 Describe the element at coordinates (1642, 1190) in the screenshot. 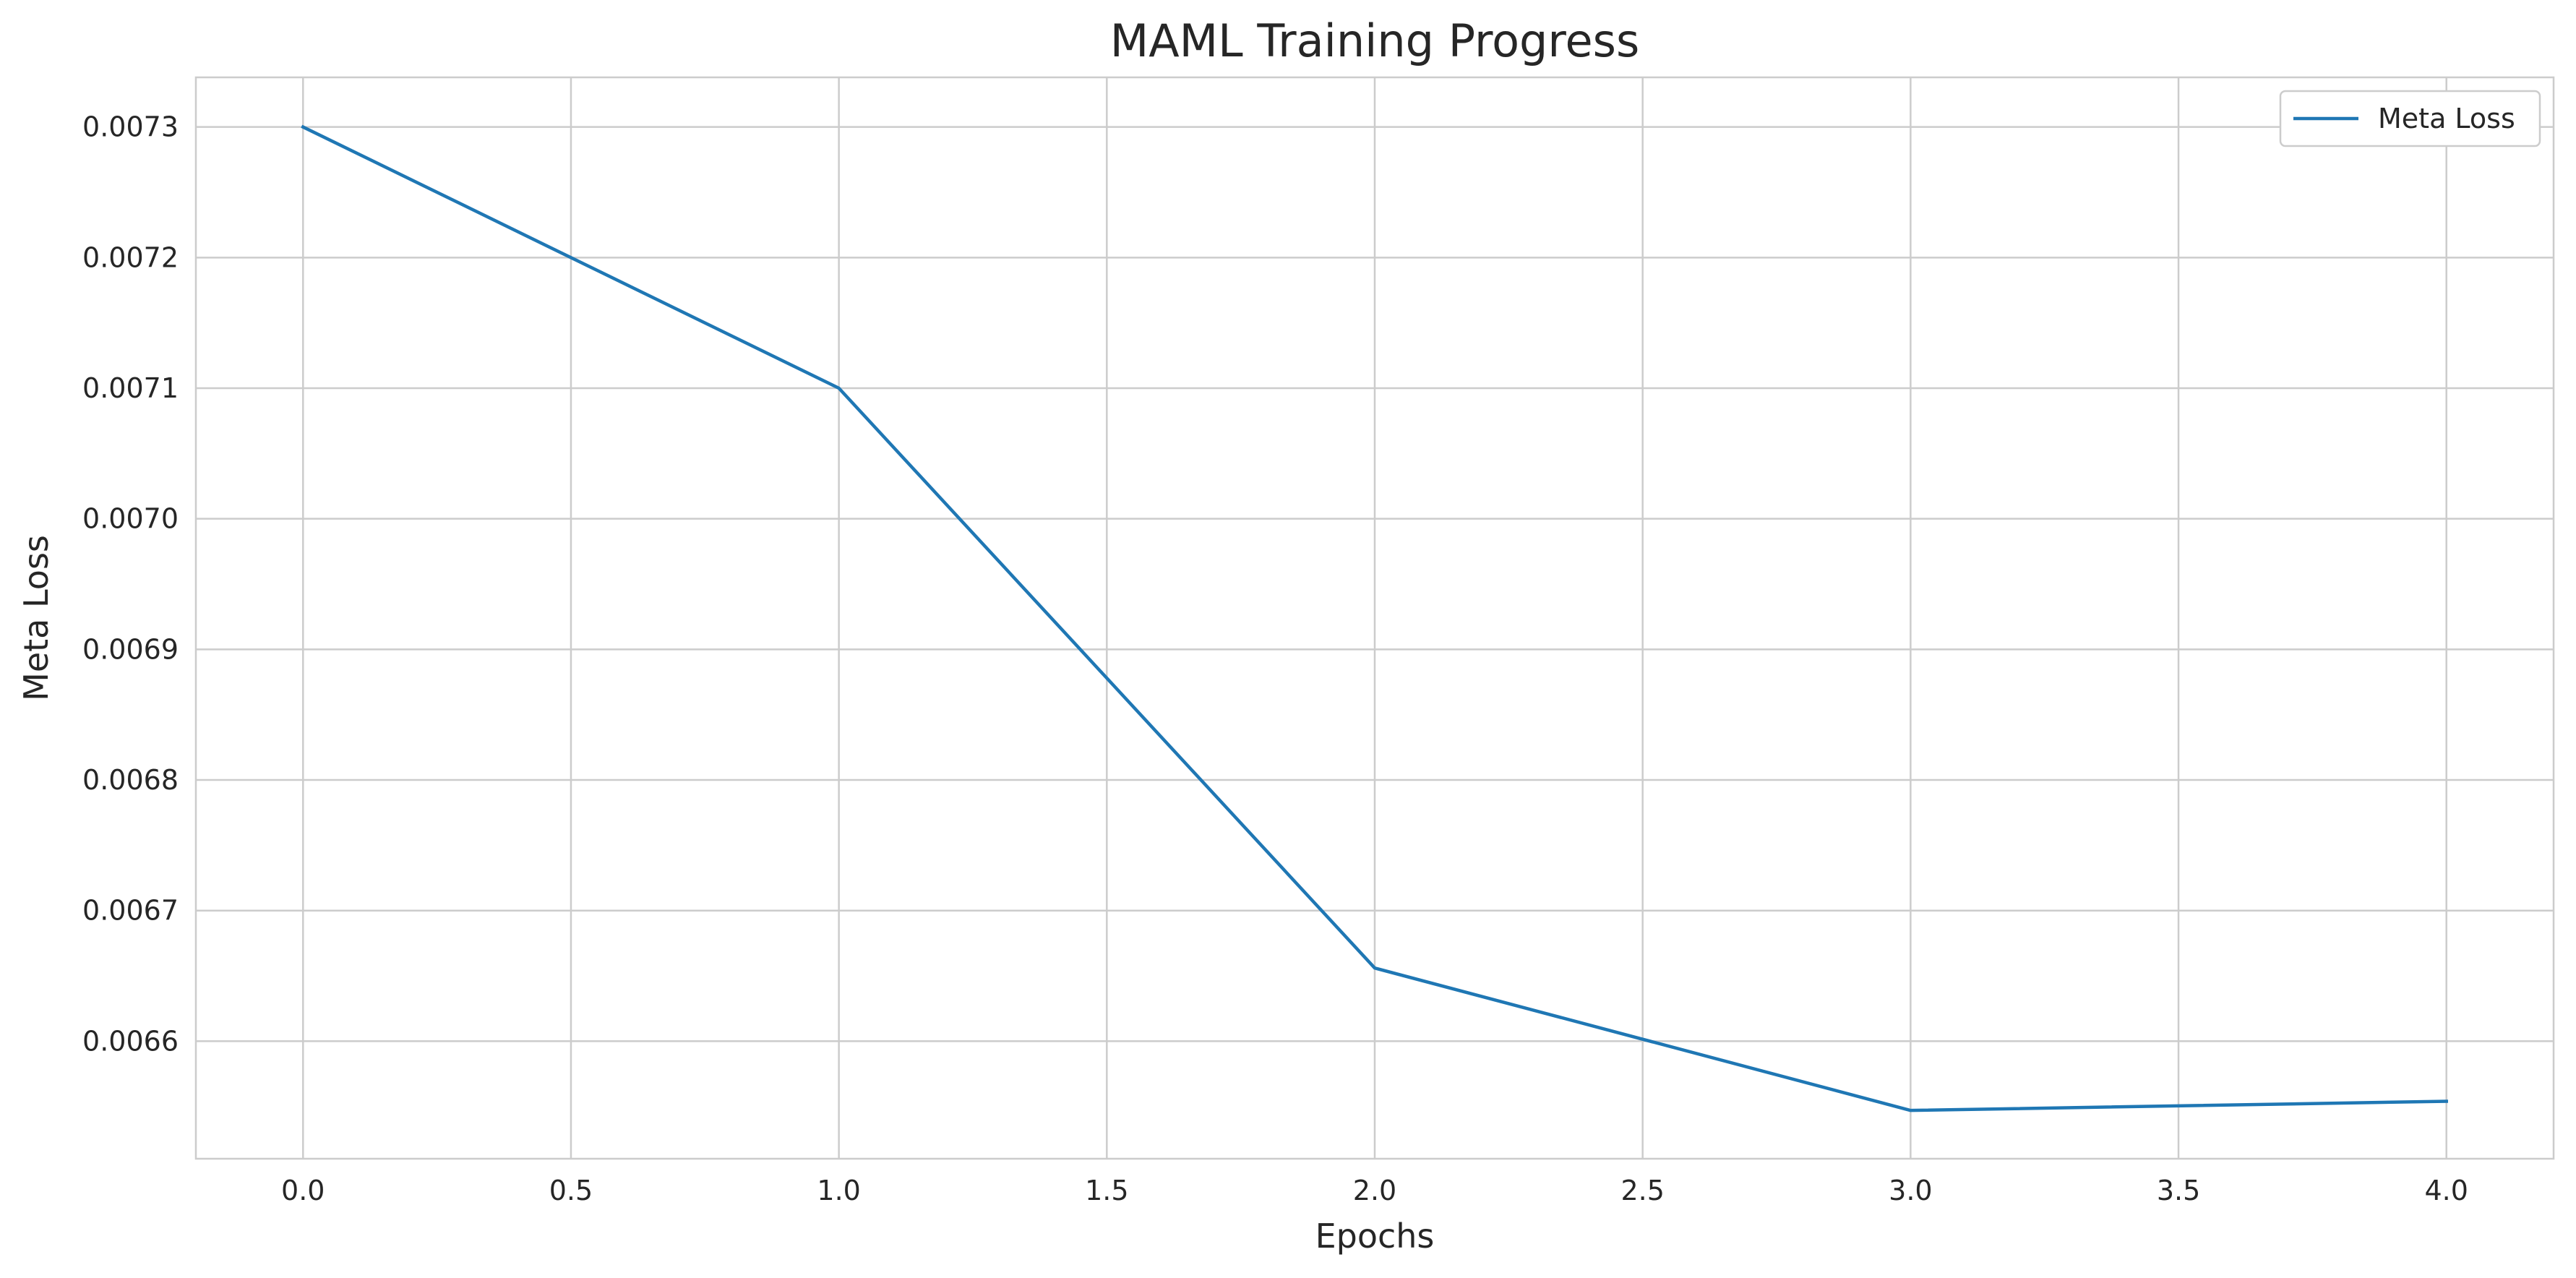

I see `x-tick-label: 2.5` at that location.